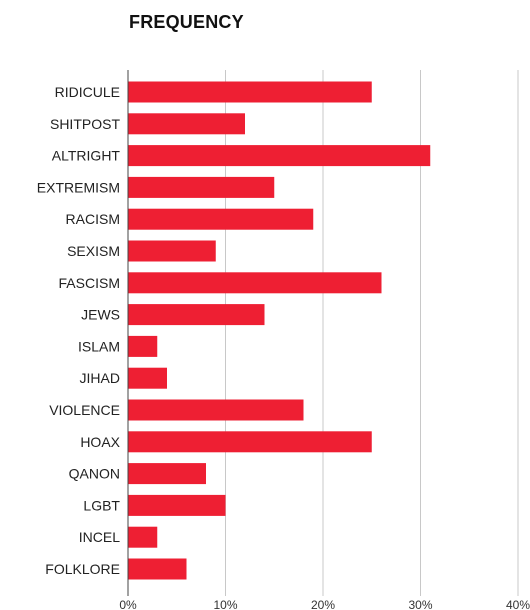  What do you see at coordinates (99, 537) in the screenshot?
I see `category-label: INCEL` at bounding box center [99, 537].